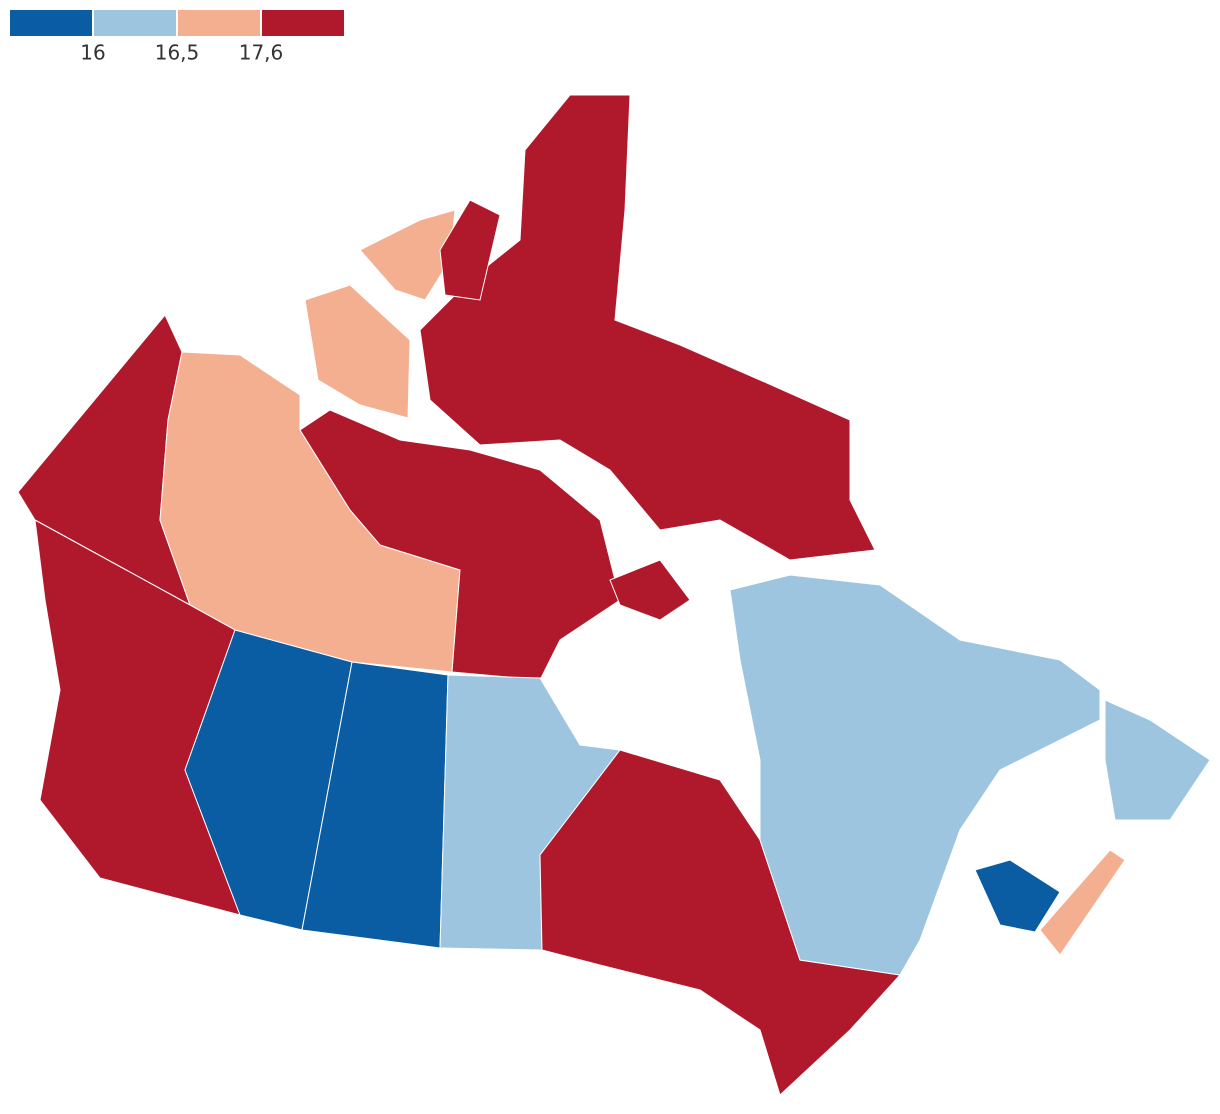 The height and width of the screenshot is (1114, 1220). I want to click on legend-tick-label: 17,6, so click(261, 53).